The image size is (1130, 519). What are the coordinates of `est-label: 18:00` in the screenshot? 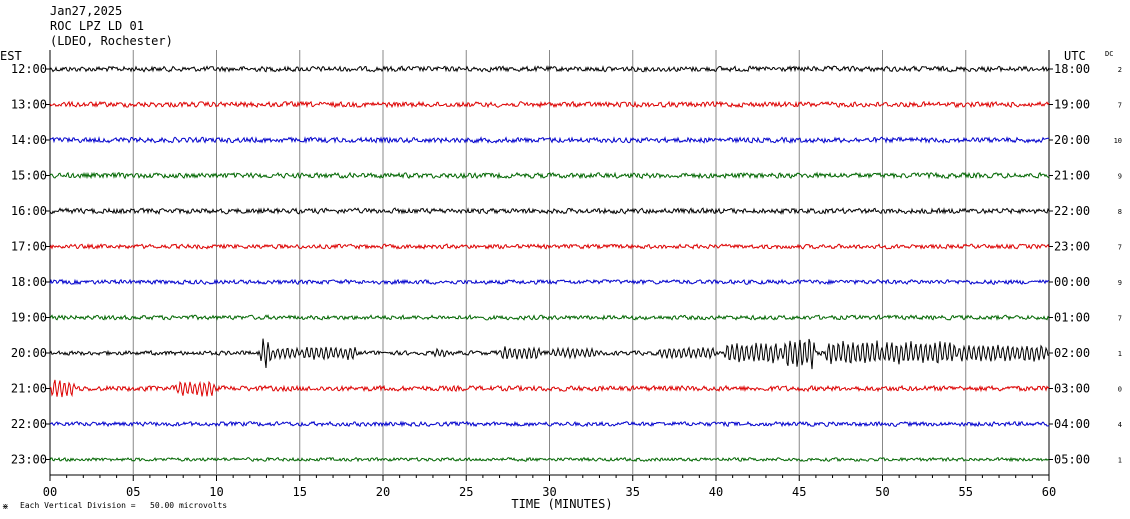 It's located at (29, 282).